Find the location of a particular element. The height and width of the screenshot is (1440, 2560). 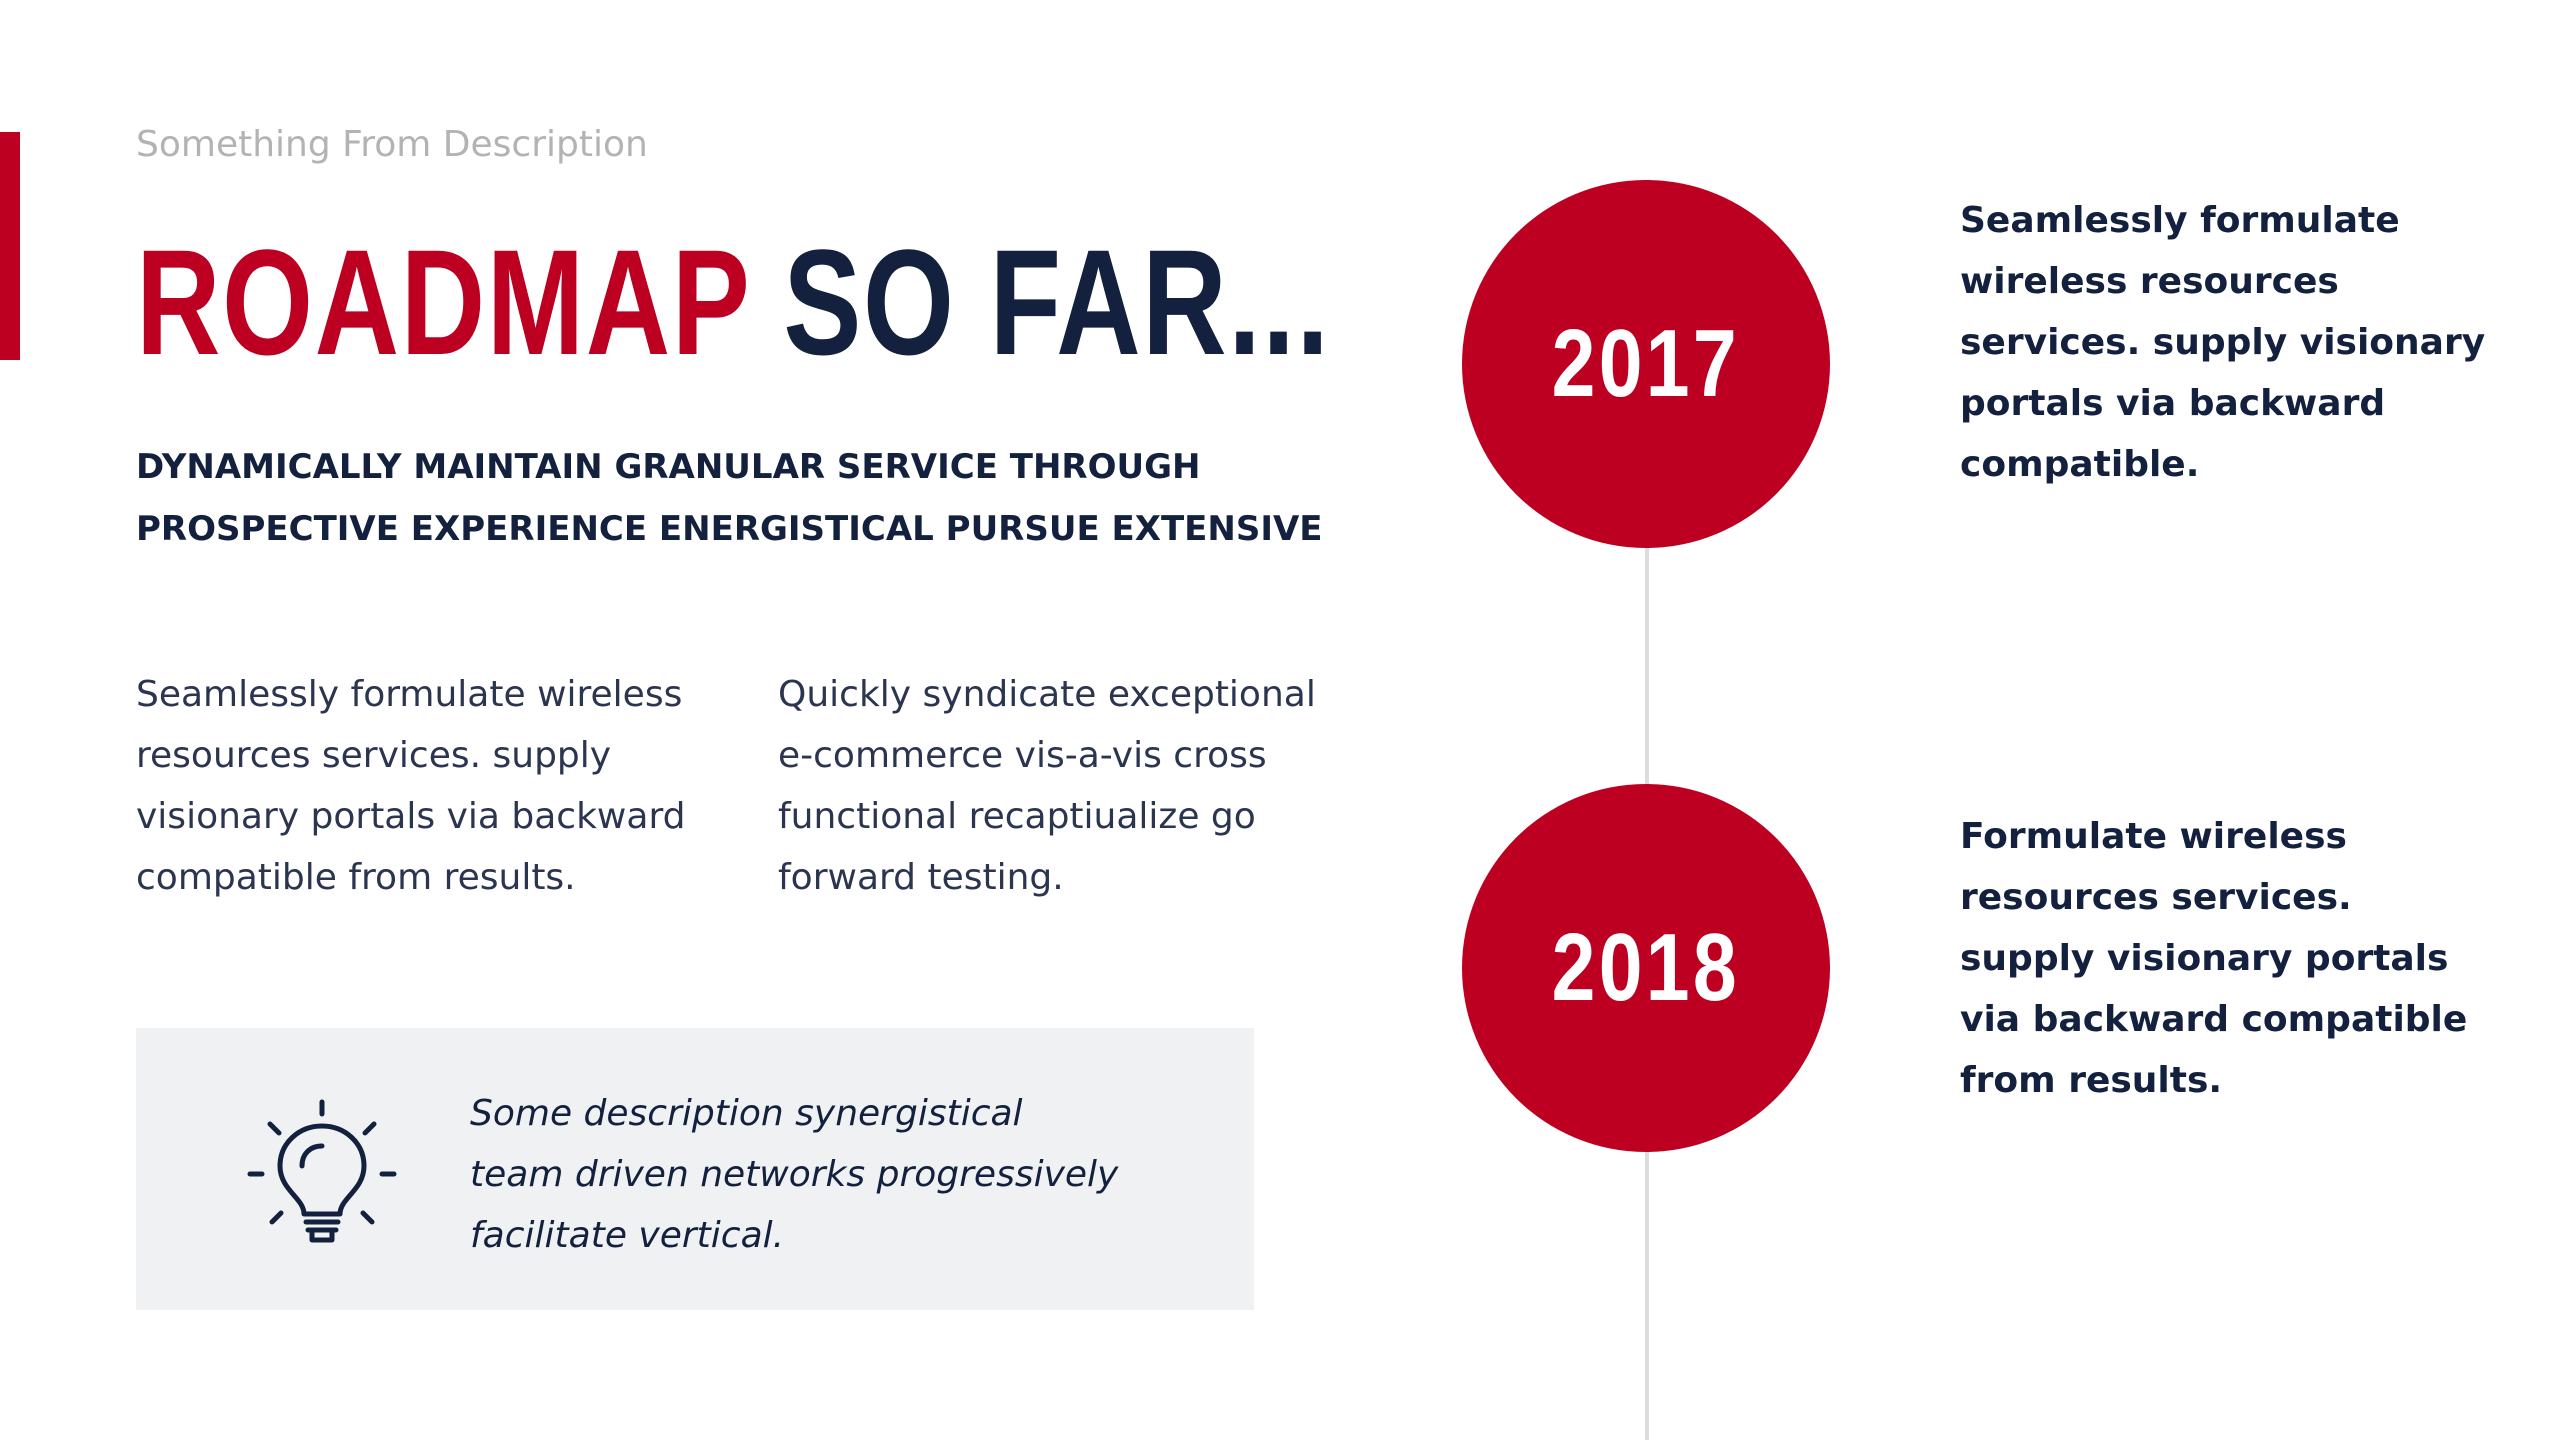

title-highlight: ROADMAP is located at coordinates (443, 302).